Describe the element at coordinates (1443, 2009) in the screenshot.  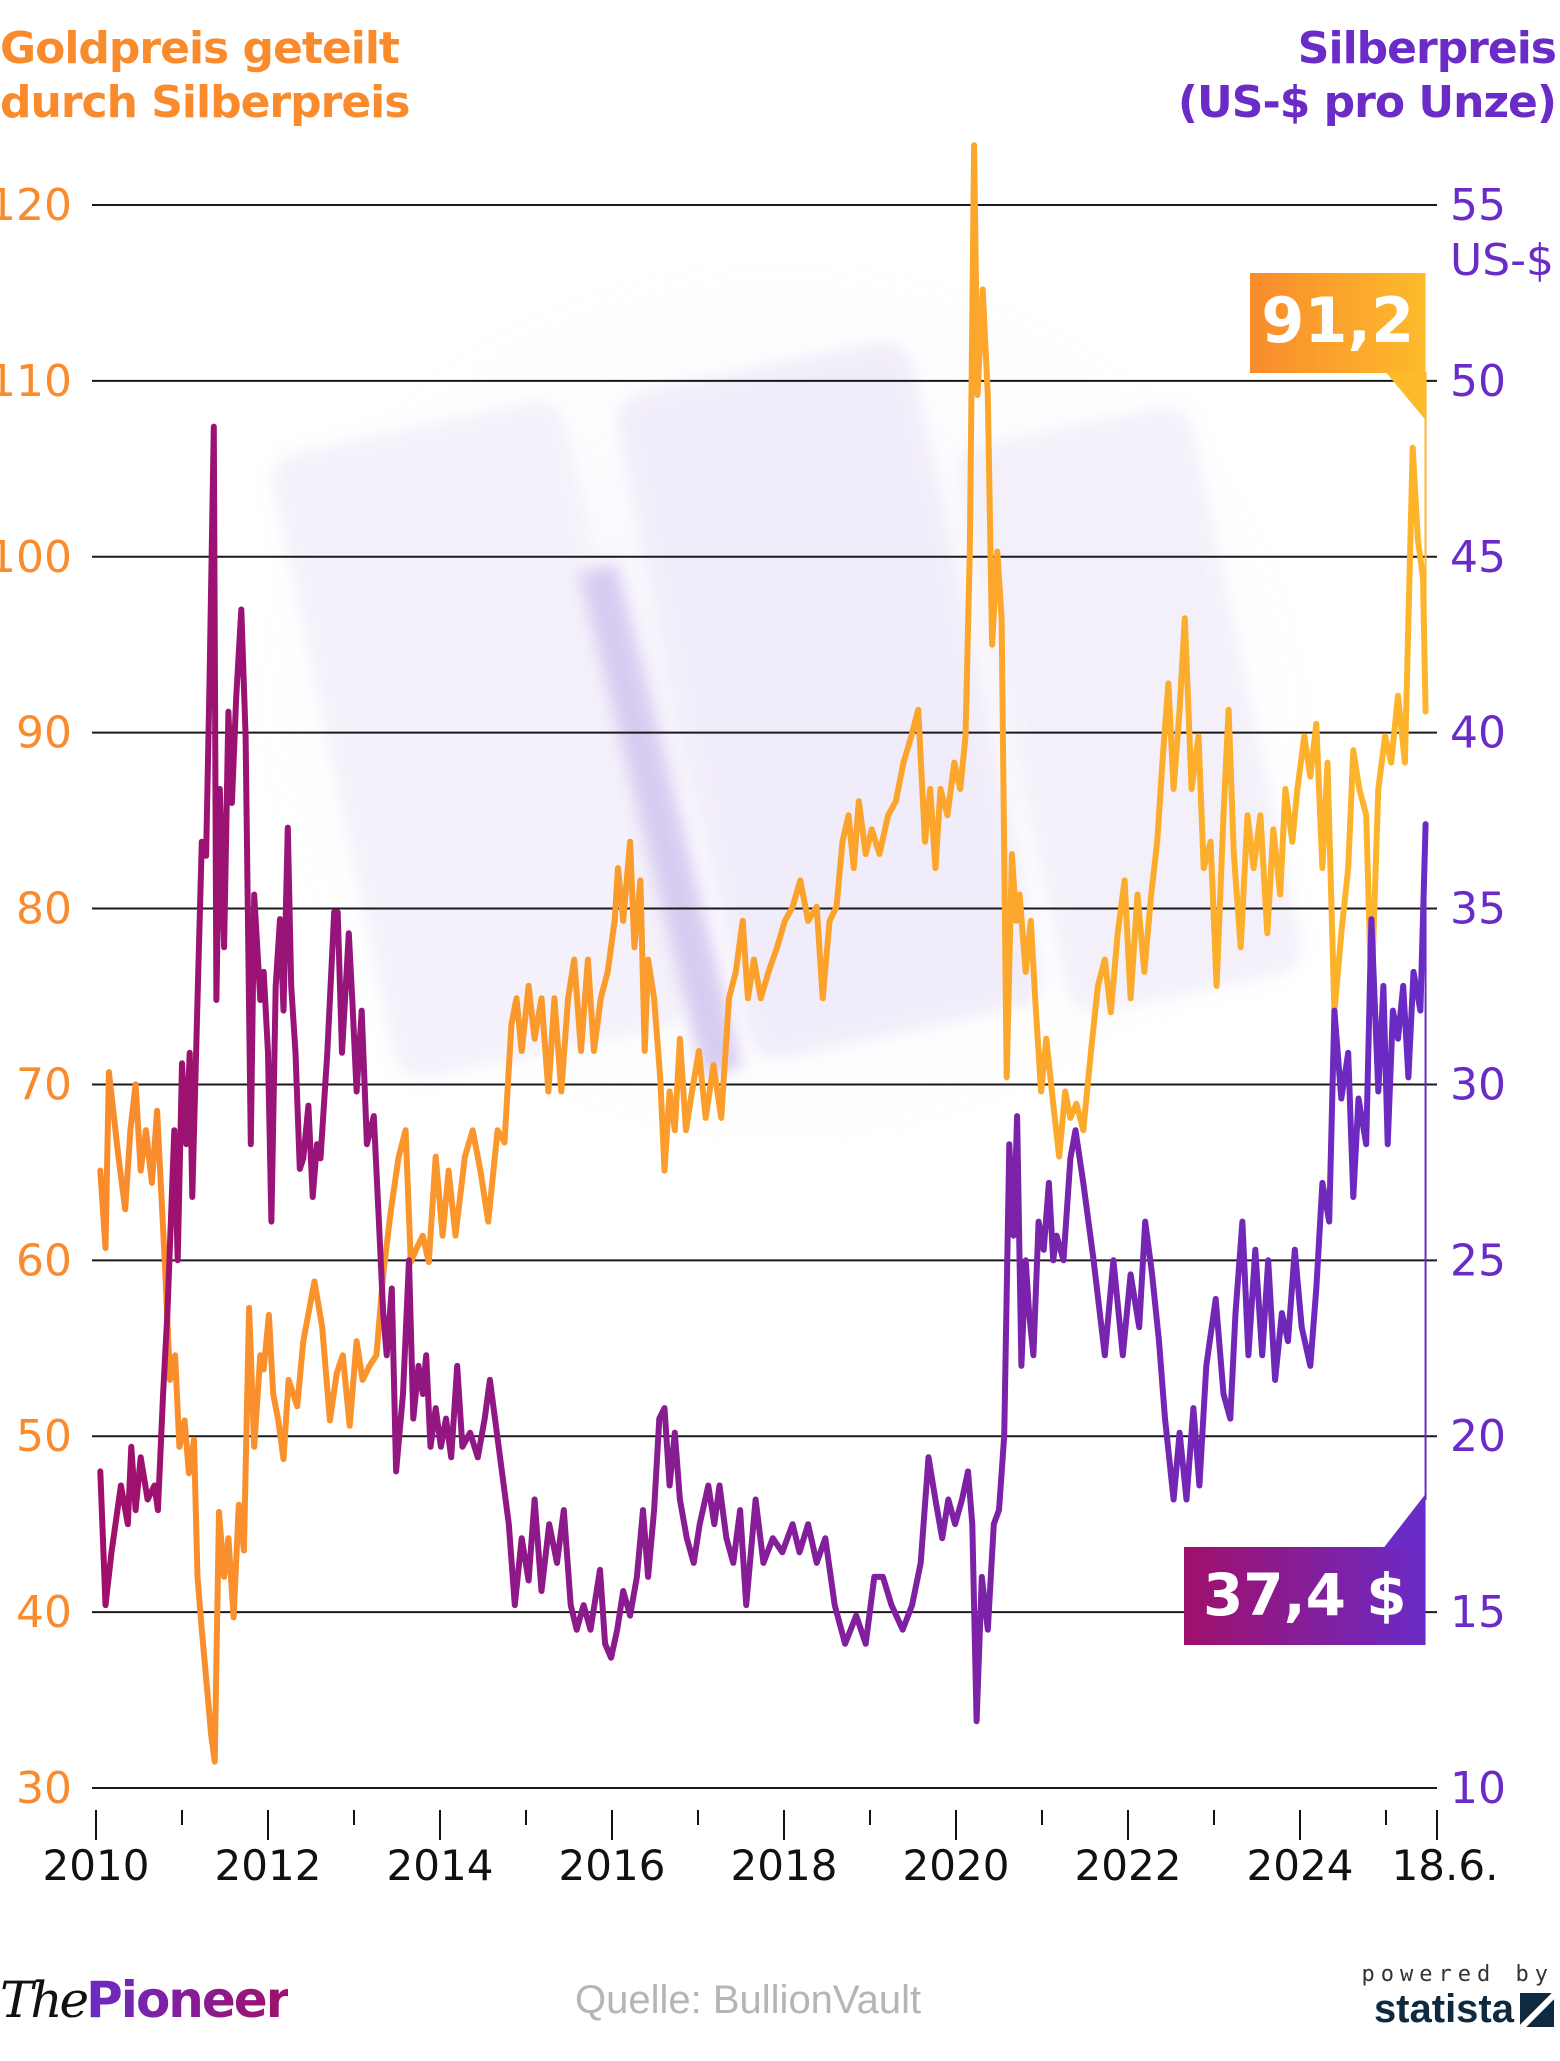
I see `statista-wordmark: statista` at that location.